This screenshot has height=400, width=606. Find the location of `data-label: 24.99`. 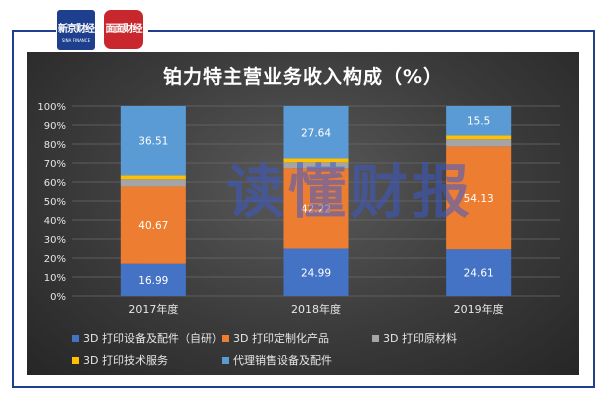

data-label: 24.99 is located at coordinates (316, 273).